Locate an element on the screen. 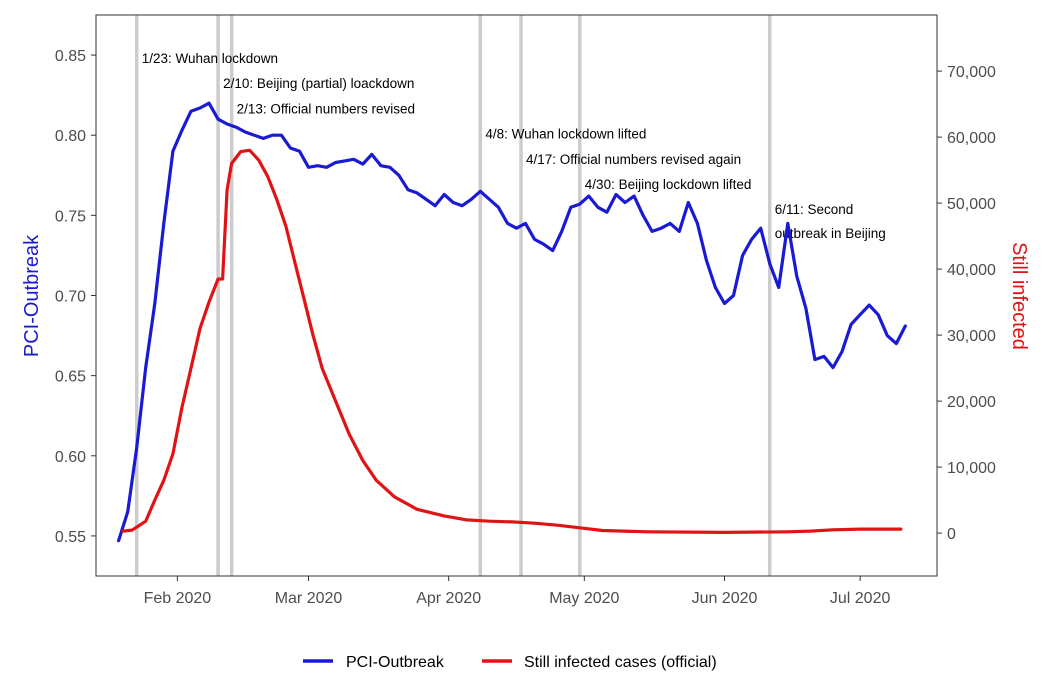 Image resolution: width=1048 pixels, height=682 pixels. y-right-tick-label-1: 10,000 is located at coordinates (971, 468).